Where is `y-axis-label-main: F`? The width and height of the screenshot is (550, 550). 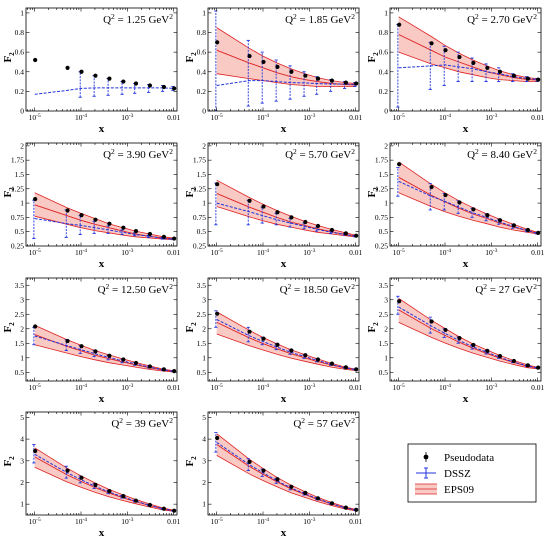
y-axis-label-main: F is located at coordinates (190, 463).